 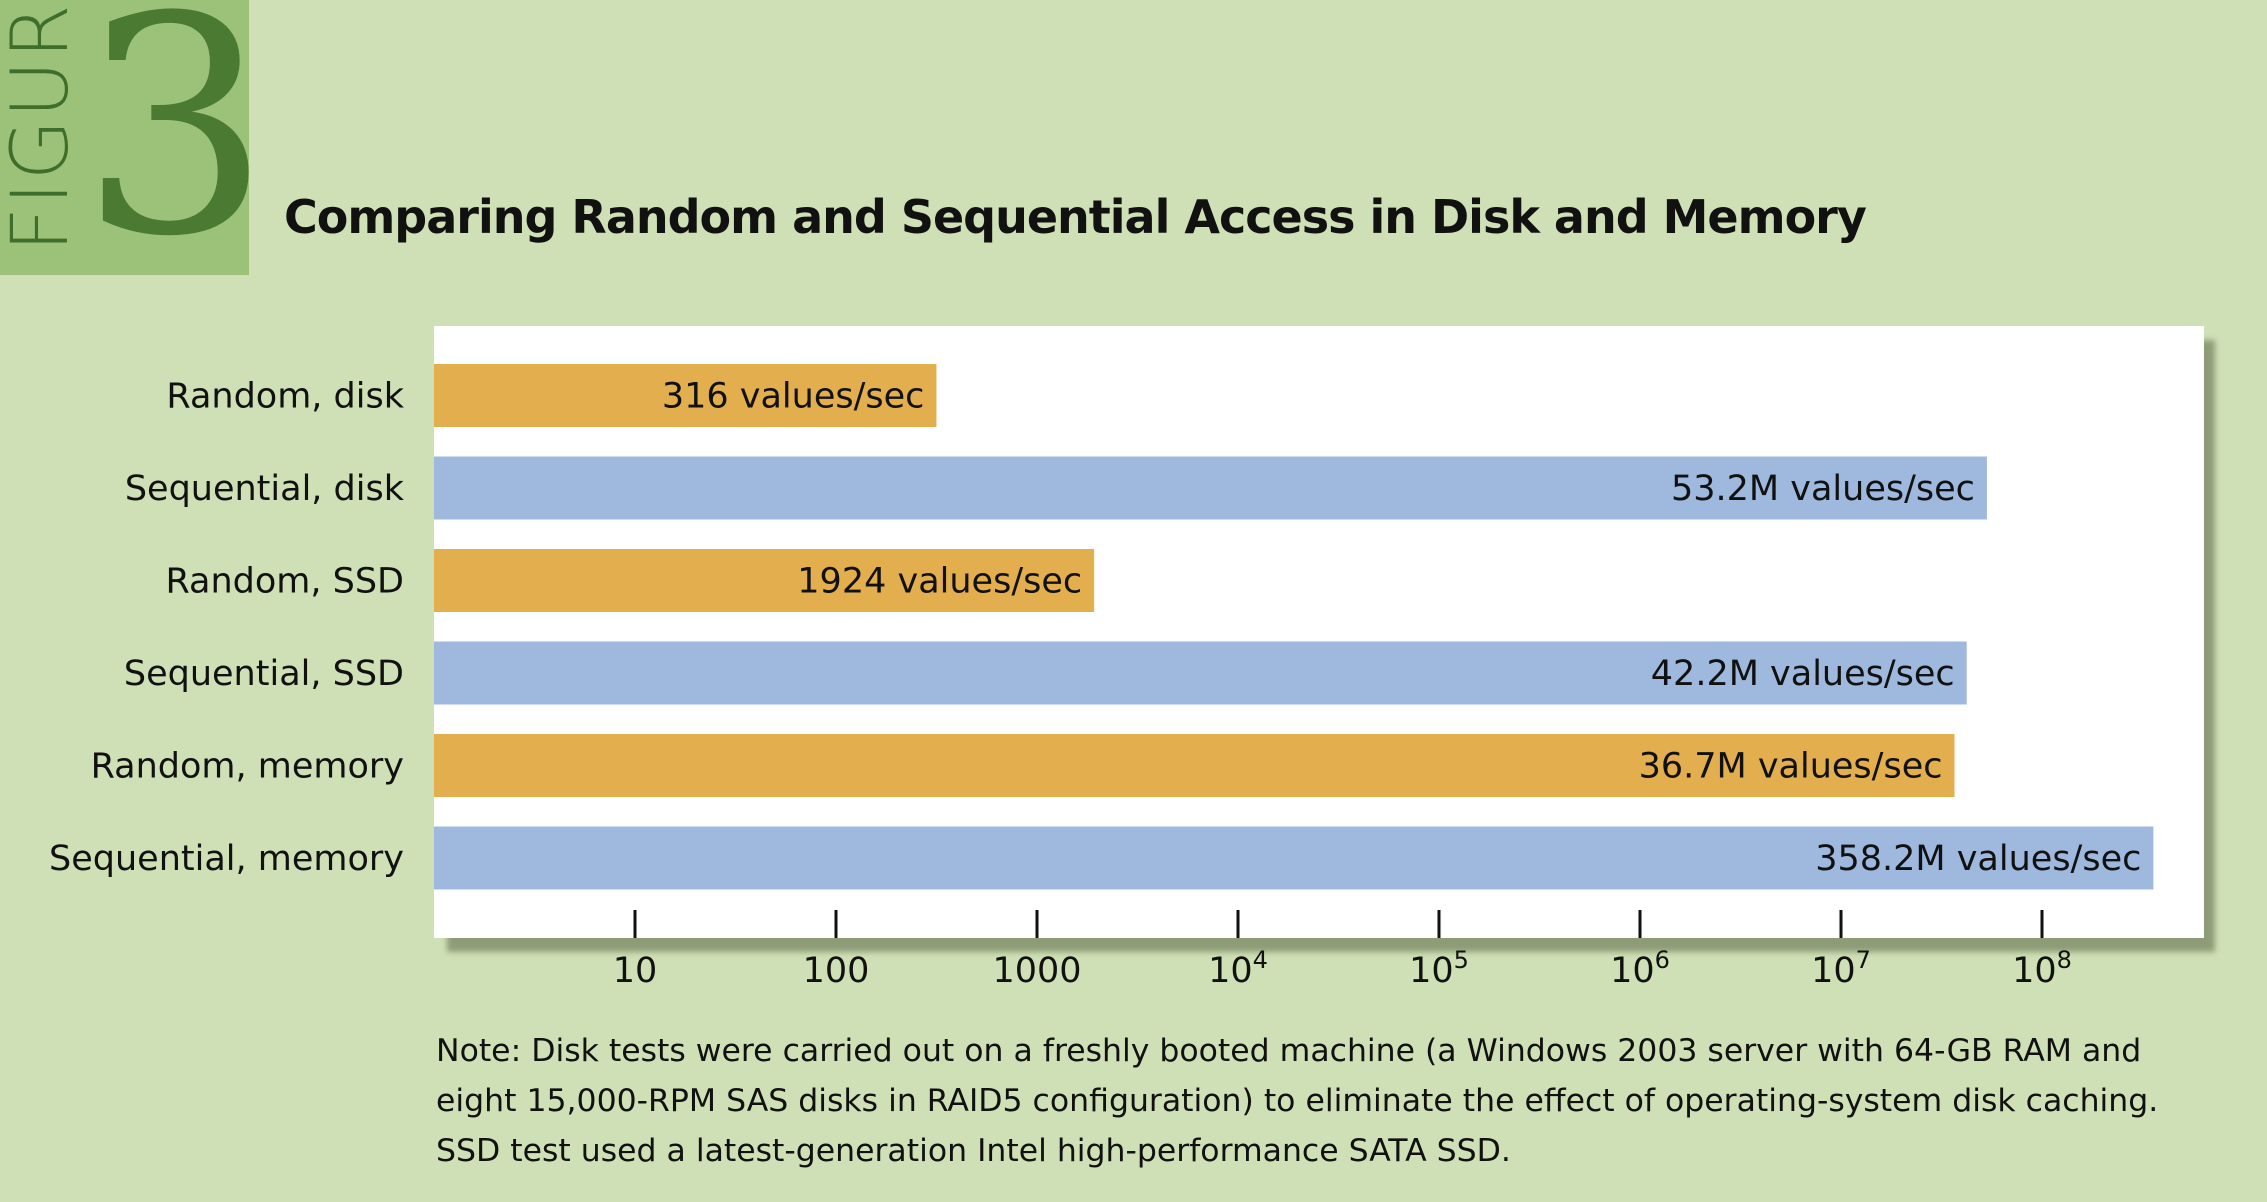 What do you see at coordinates (1803, 674) in the screenshot?
I see `bar-value-label: 42.2M values/sec` at bounding box center [1803, 674].